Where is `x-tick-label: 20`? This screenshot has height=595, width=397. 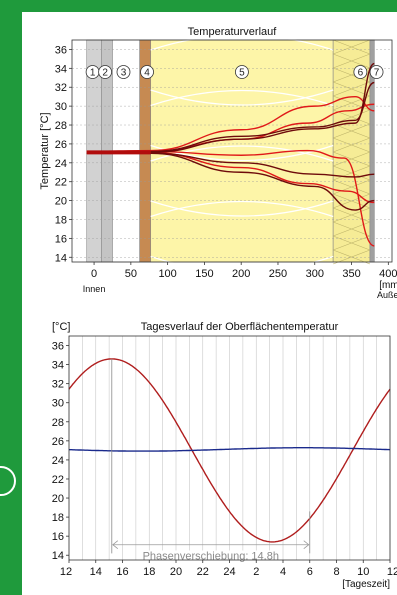 x-tick-label: 20 is located at coordinates (176, 572).